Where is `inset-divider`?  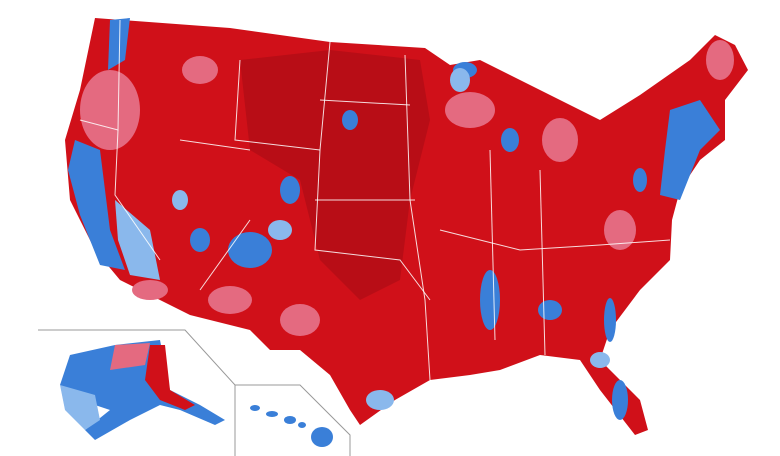 inset-divider is located at coordinates (194, 392).